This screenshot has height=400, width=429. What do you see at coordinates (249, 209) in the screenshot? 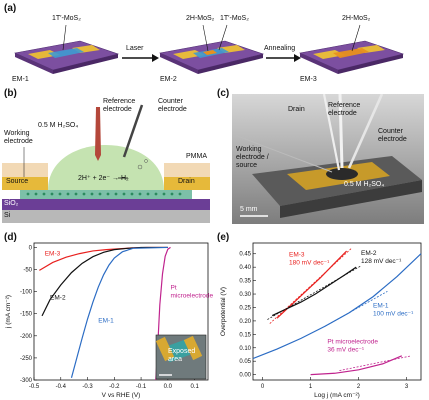
I see `photo-scale-label: 5 mm` at bounding box center [249, 209].